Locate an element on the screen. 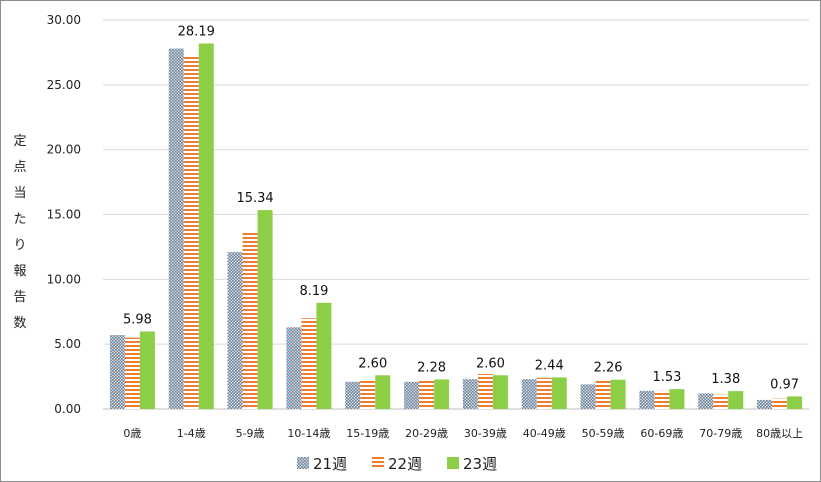 The height and width of the screenshot is (482, 821). bar-23週-70-79歳 is located at coordinates (736, 400).